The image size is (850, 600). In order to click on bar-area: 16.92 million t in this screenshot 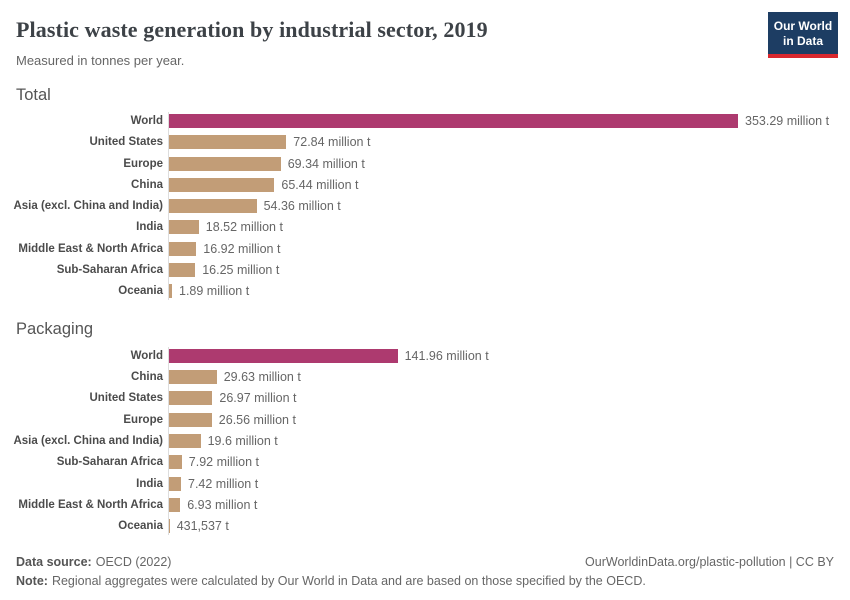, I will do `click(225, 248)`.